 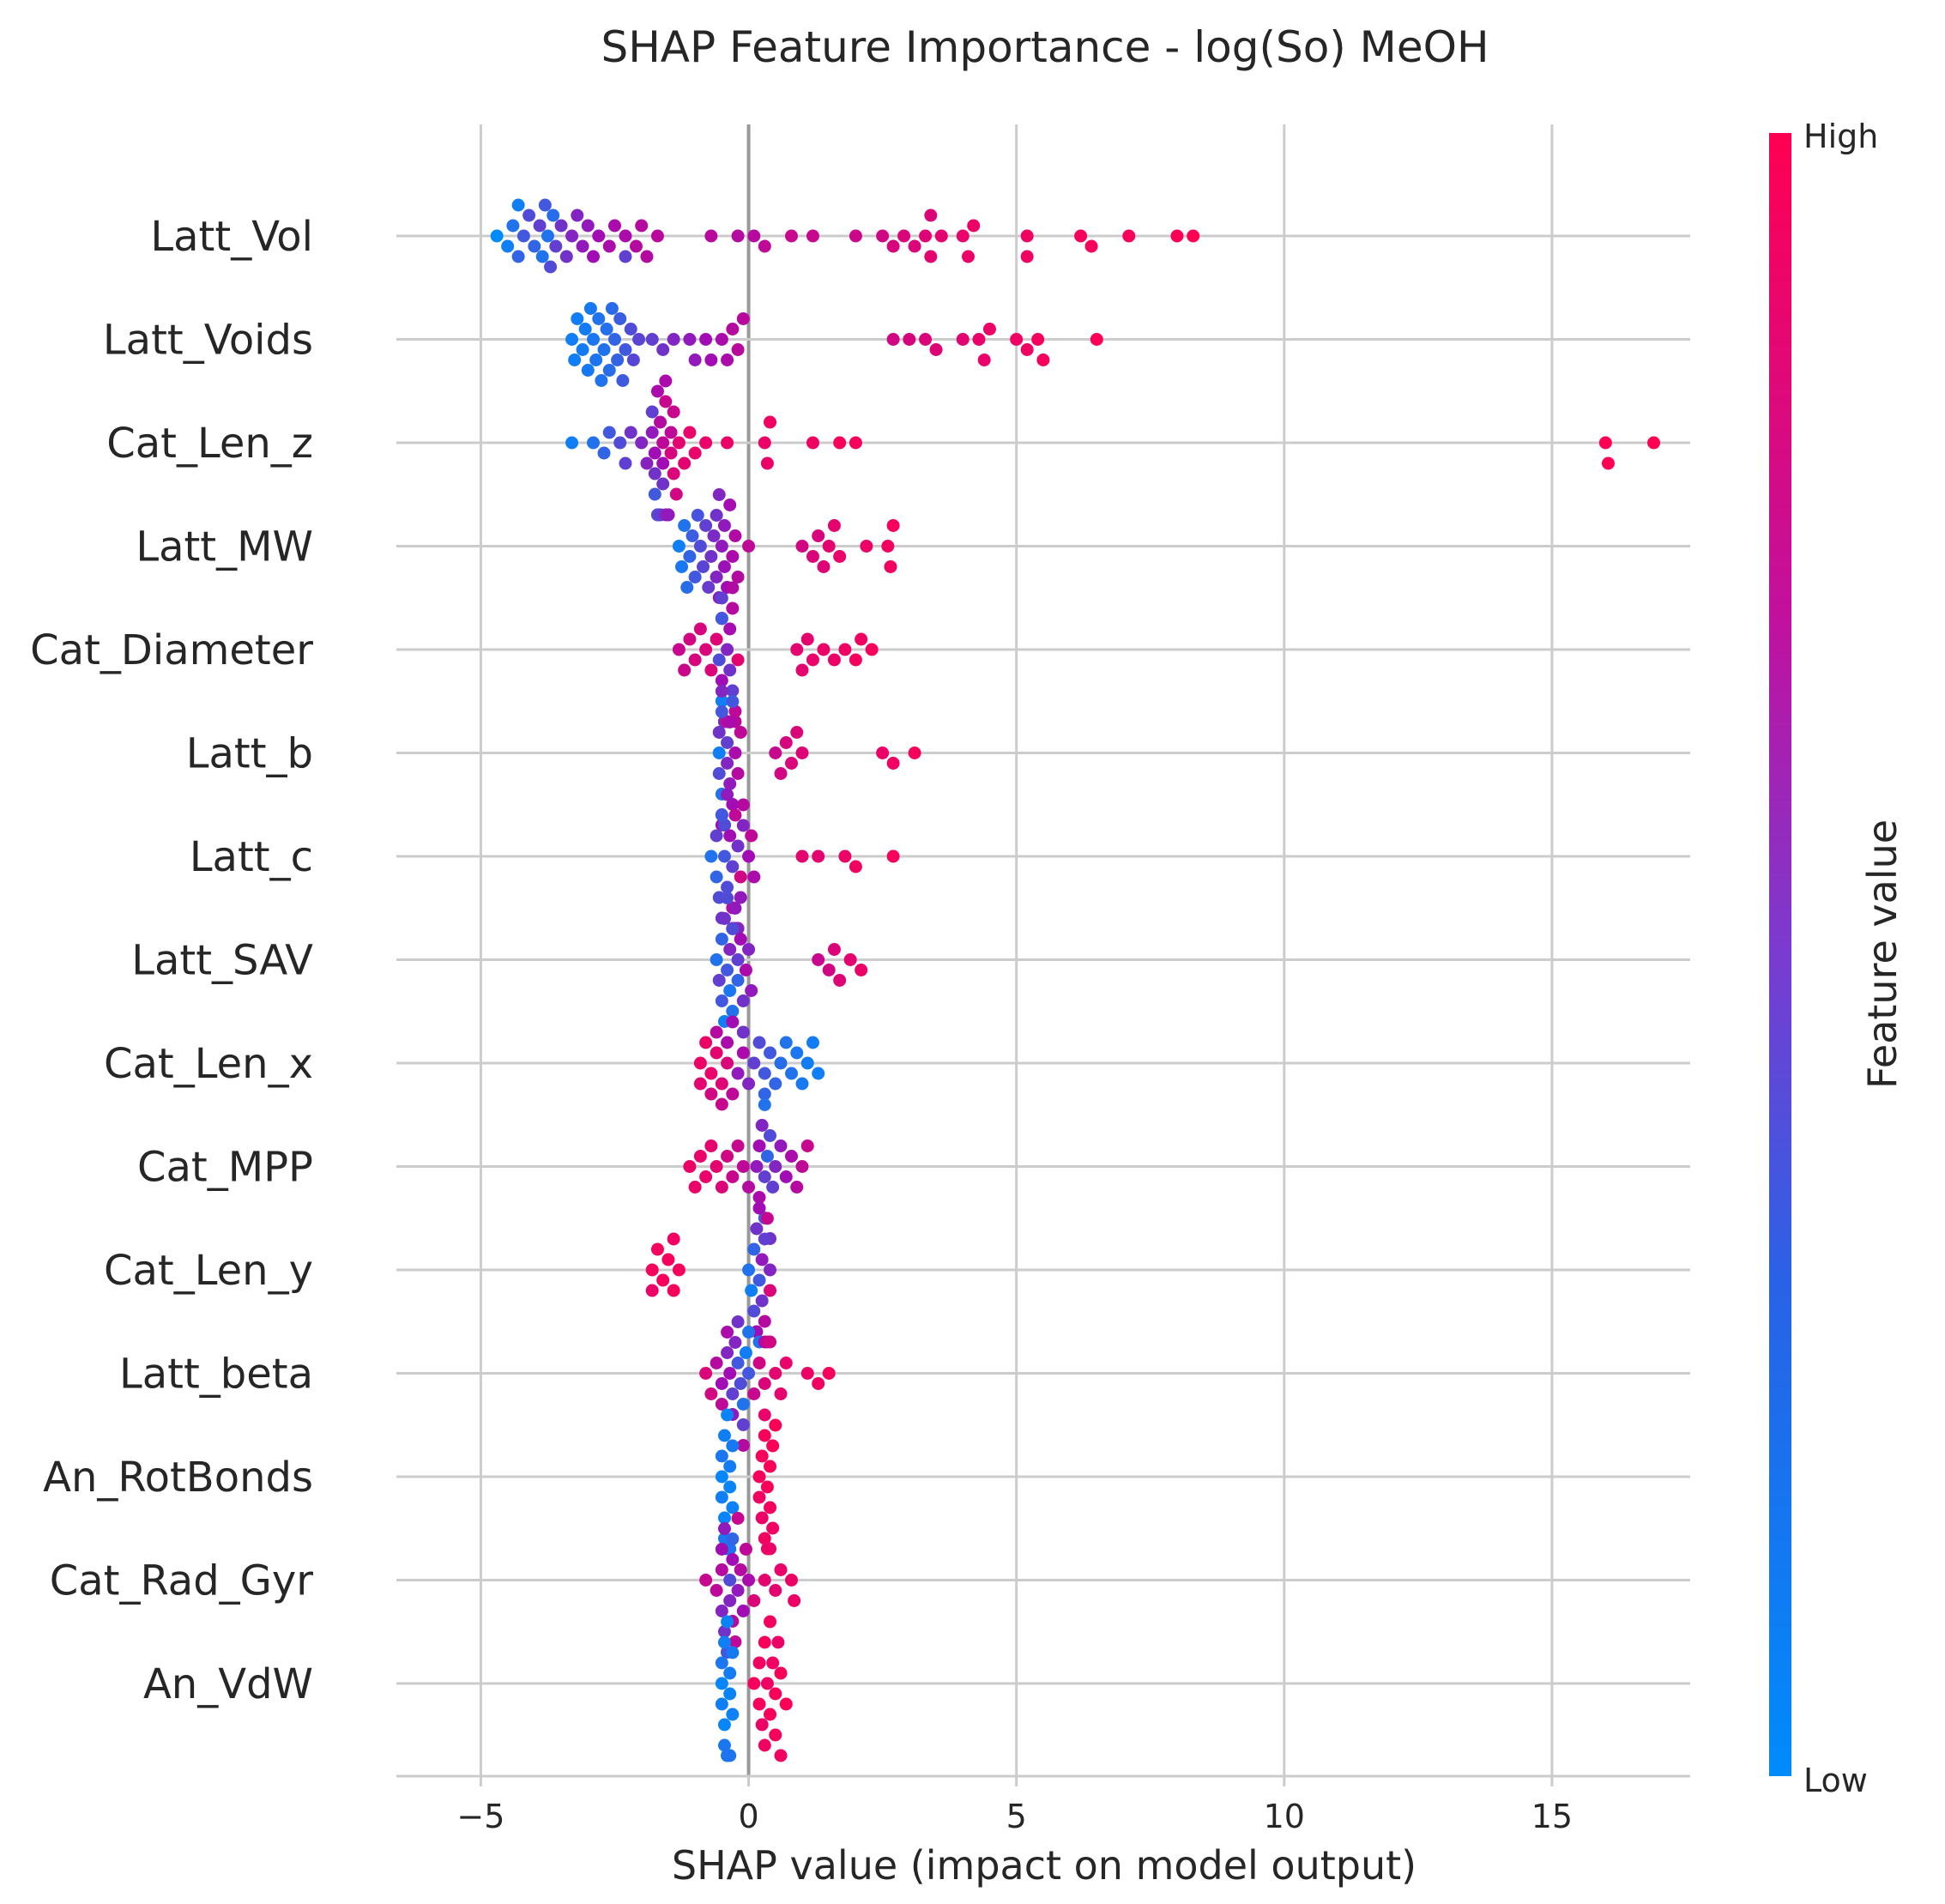 I want to click on x-tick-label: 0, so click(x=748, y=1817).